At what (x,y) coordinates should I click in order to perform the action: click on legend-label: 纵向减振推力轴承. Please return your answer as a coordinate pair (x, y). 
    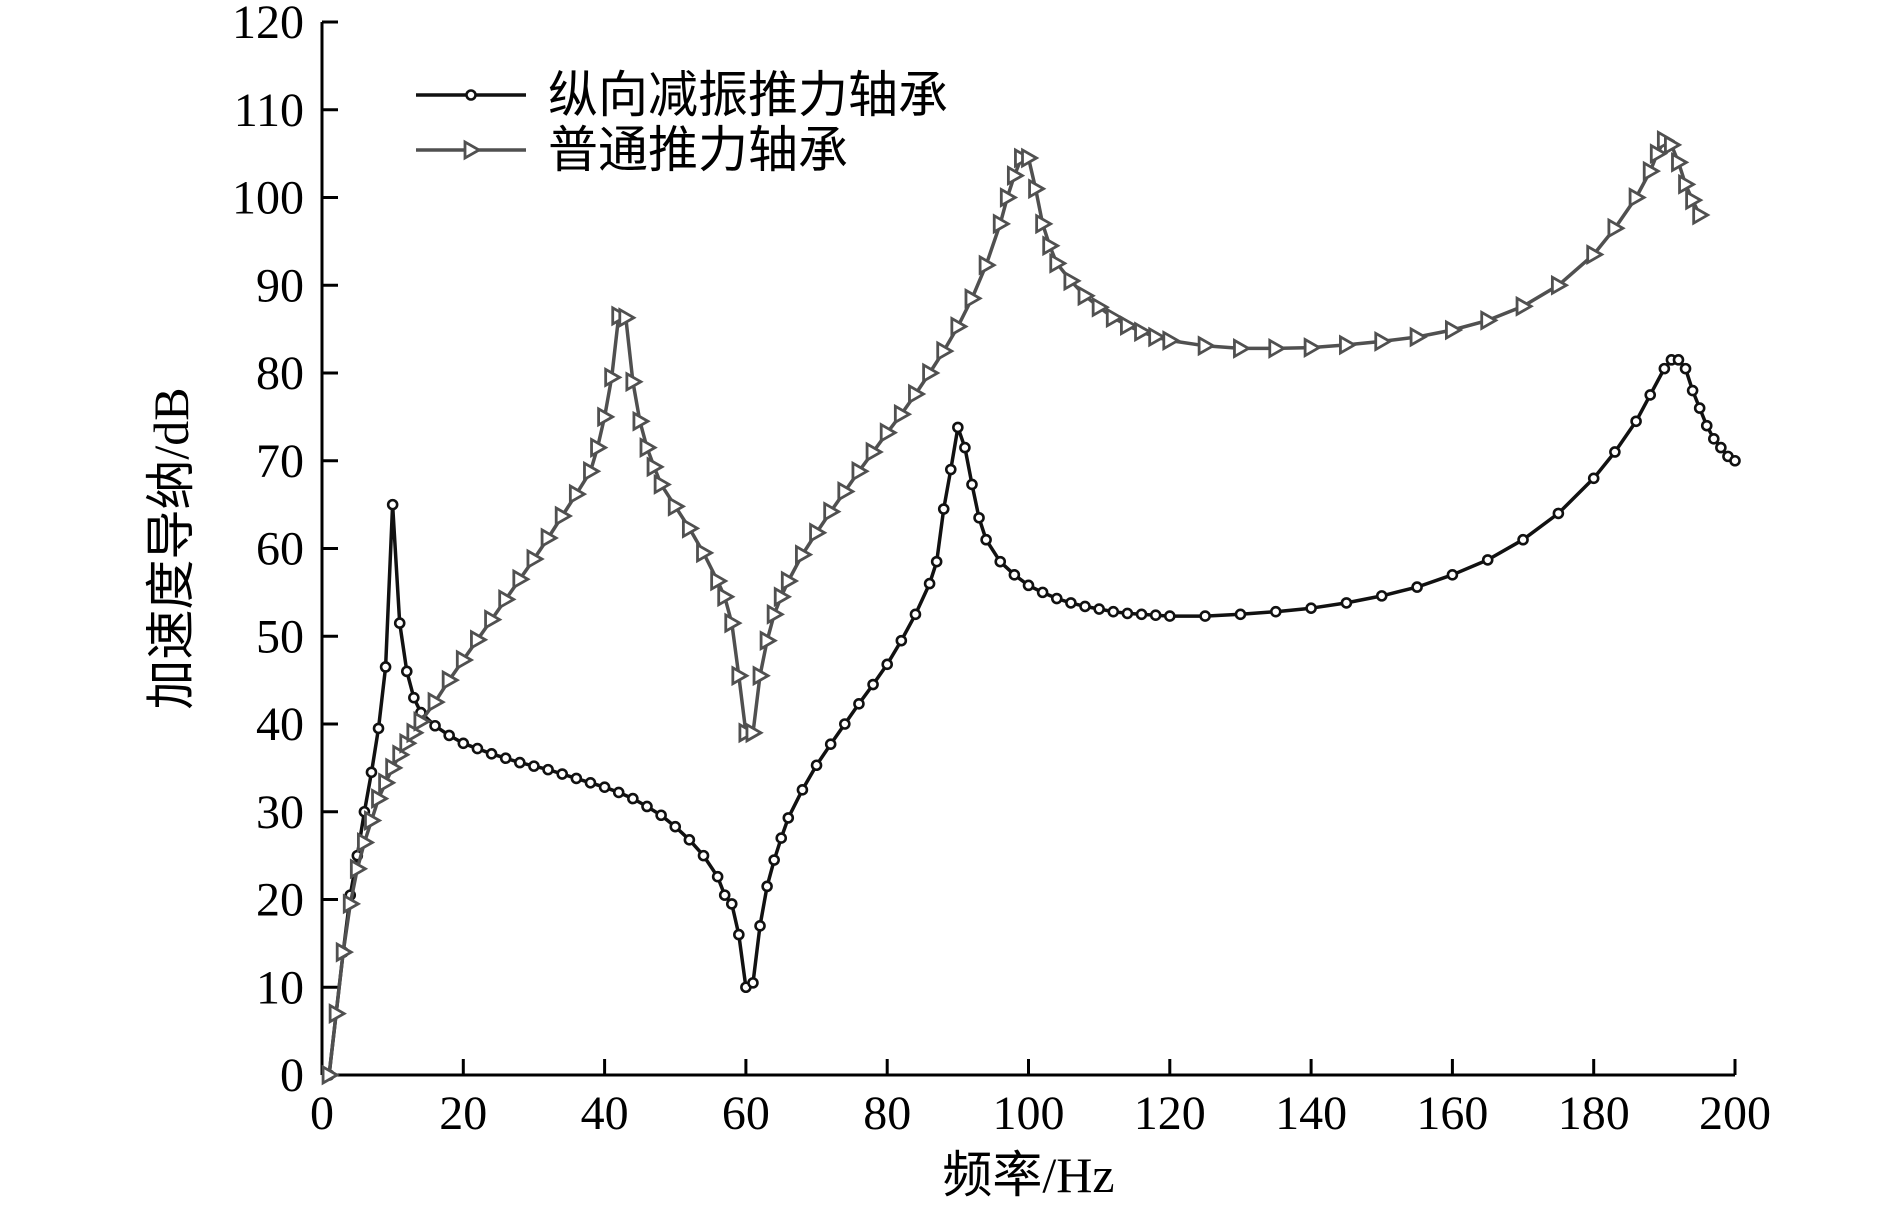
    Looking at the image, I should click on (748, 95).